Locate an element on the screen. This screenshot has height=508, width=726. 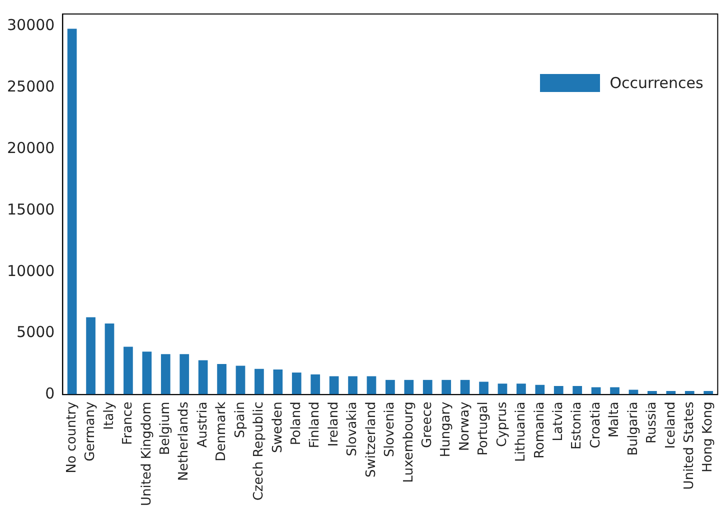
x-tick-label: Germany is located at coordinates (90, 431).